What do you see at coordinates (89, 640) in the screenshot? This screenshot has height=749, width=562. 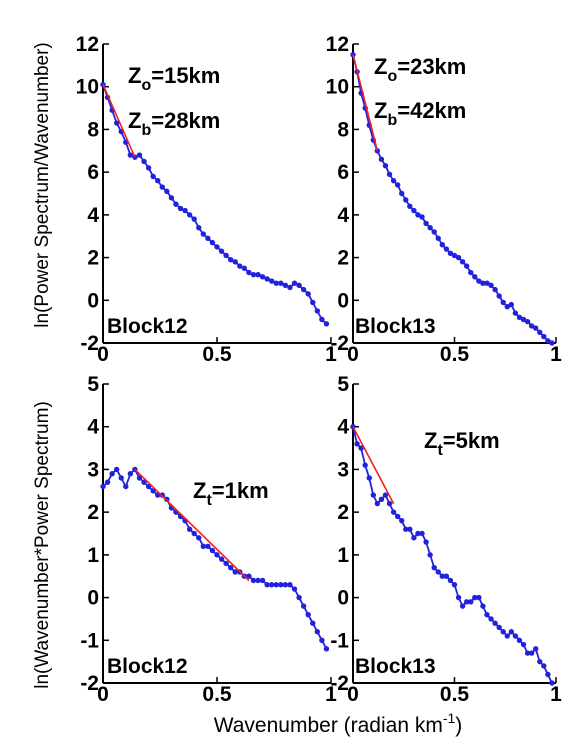 I see `y-tick-label: -1` at bounding box center [89, 640].